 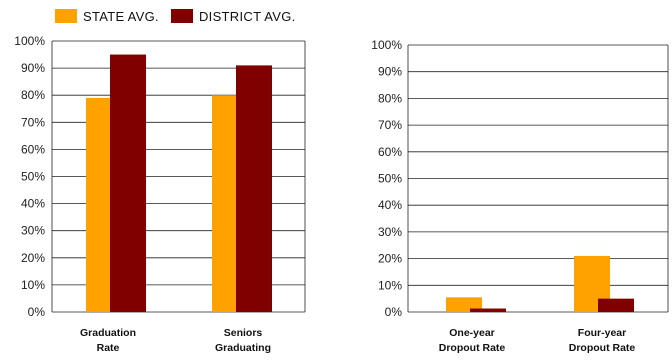 What do you see at coordinates (386, 45) in the screenshot?
I see `dropout-ytick-label: 100%` at bounding box center [386, 45].